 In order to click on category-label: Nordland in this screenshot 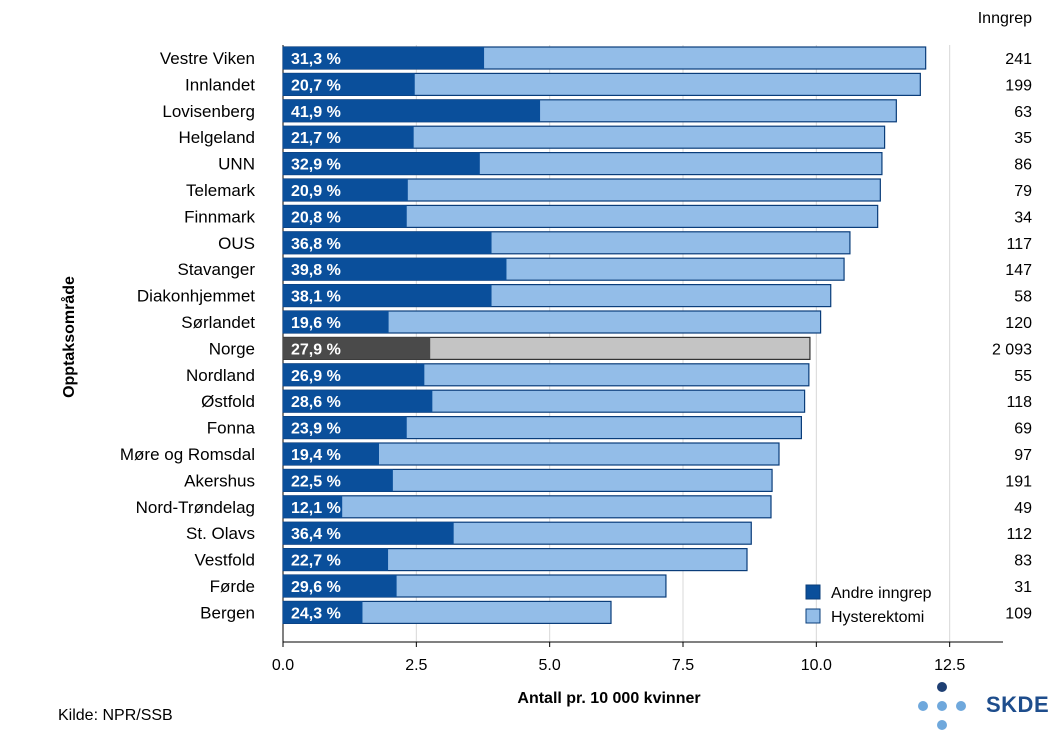, I will do `click(220, 375)`.